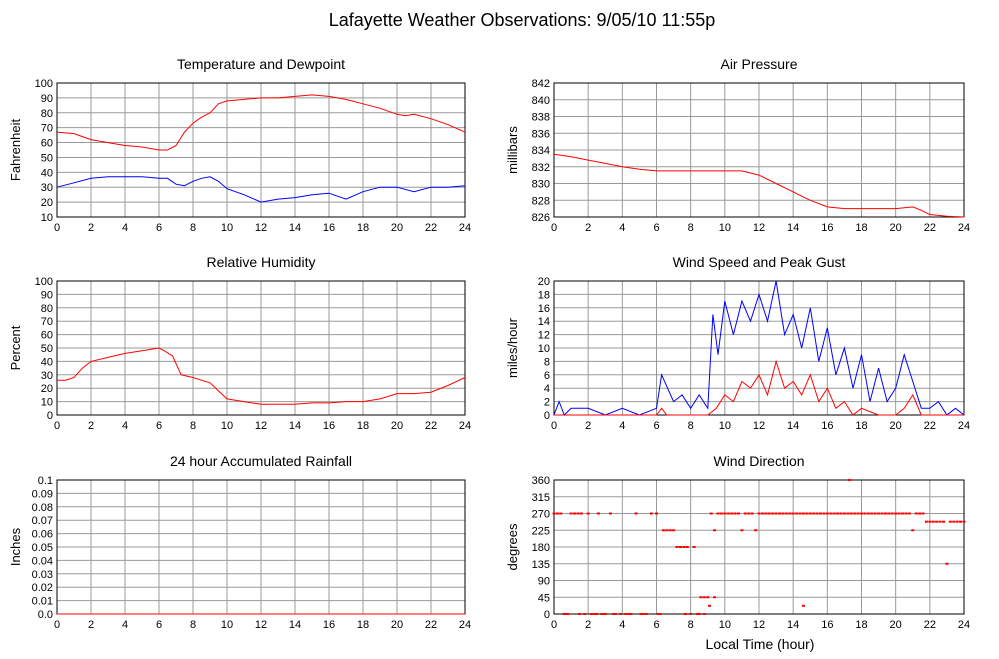 This screenshot has height=659, width=999. What do you see at coordinates (45, 481) in the screenshot?
I see `rain-y-tick: 0.1` at bounding box center [45, 481].